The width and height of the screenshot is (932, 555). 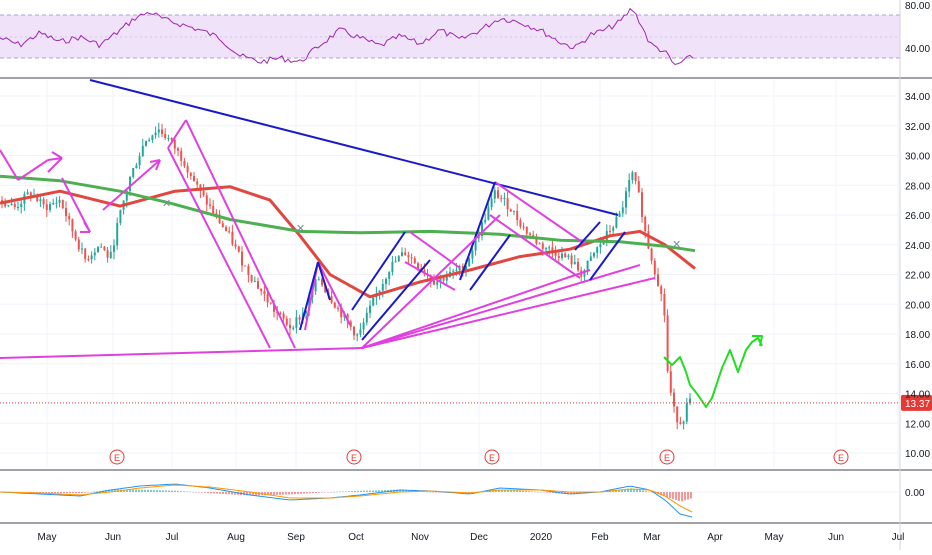 I want to click on rsi-panel: 80.00 40.00, so click(x=465, y=33).